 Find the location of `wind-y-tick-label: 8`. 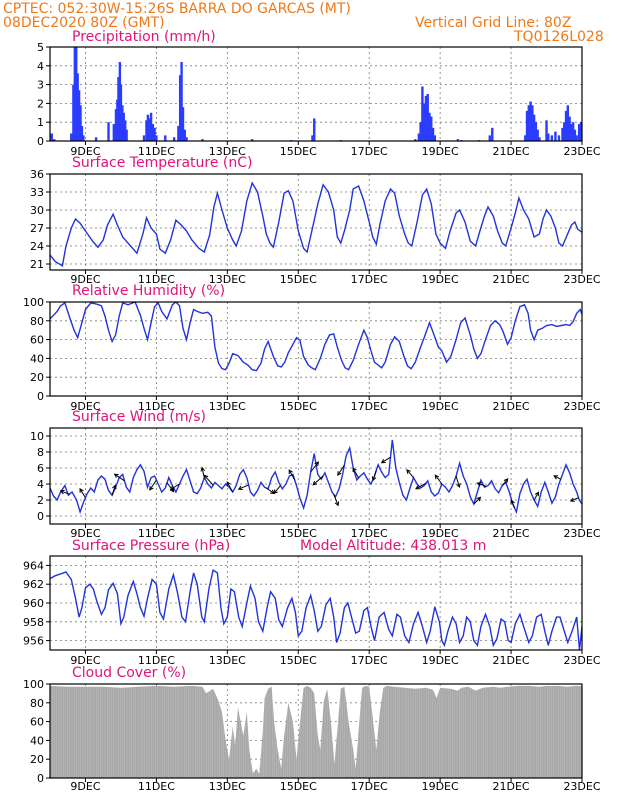

wind-y-tick-label: 8 is located at coordinates (40, 452).